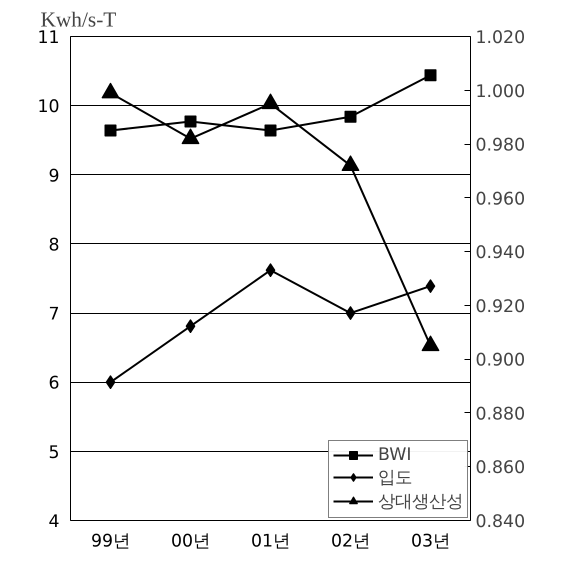 This screenshot has width=569, height=580. What do you see at coordinates (270, 542) in the screenshot?
I see `x-tick-label: 01년` at bounding box center [270, 542].